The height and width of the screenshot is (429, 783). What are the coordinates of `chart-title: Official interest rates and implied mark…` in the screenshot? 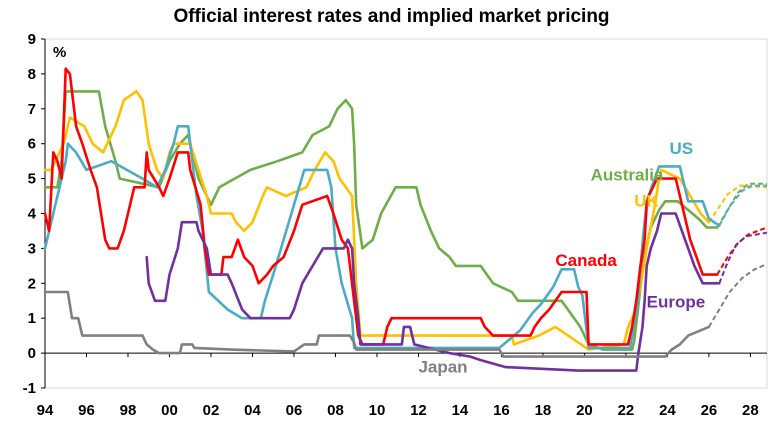 It's located at (391, 16).